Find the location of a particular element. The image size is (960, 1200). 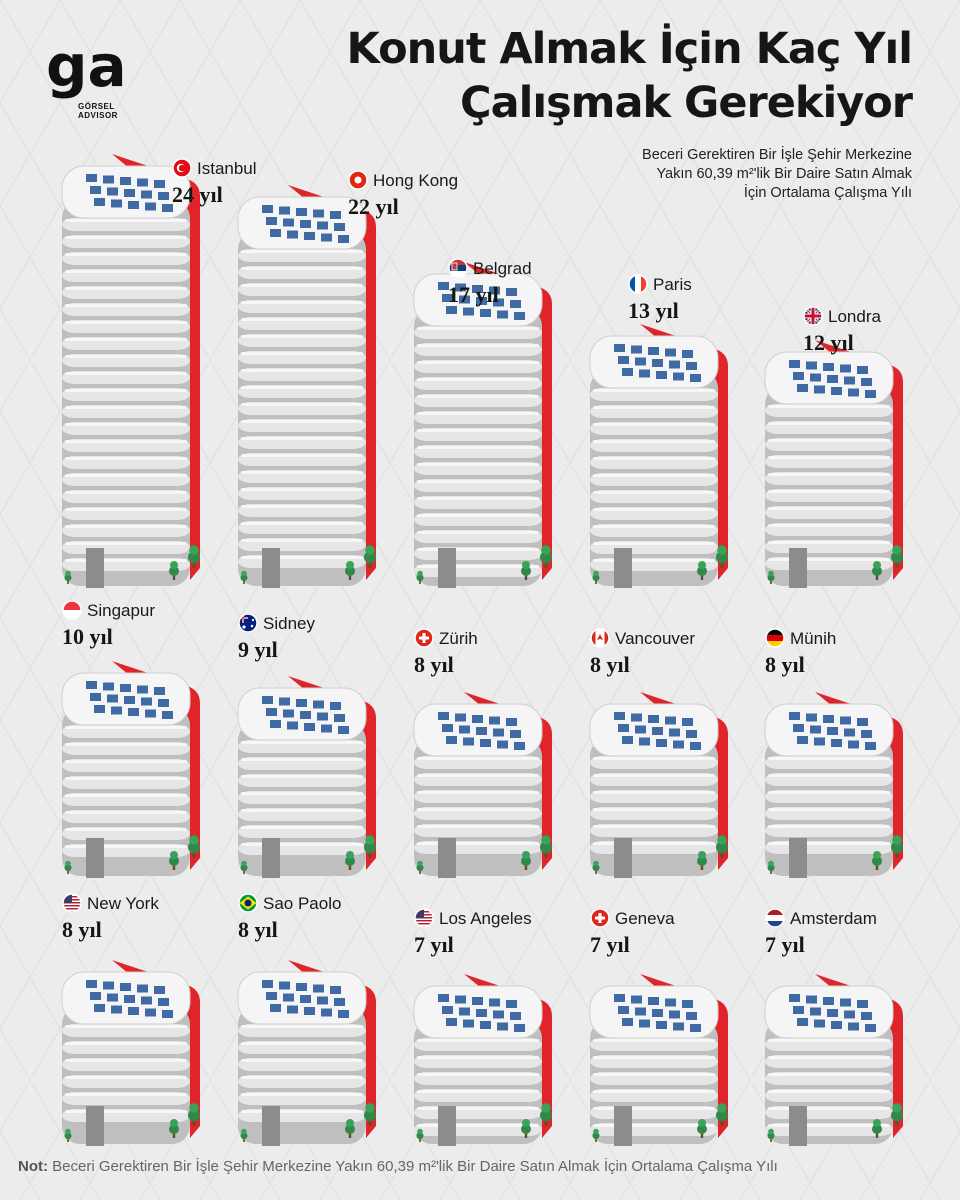

value-label: 13 yıl is located at coordinates (653, 310).